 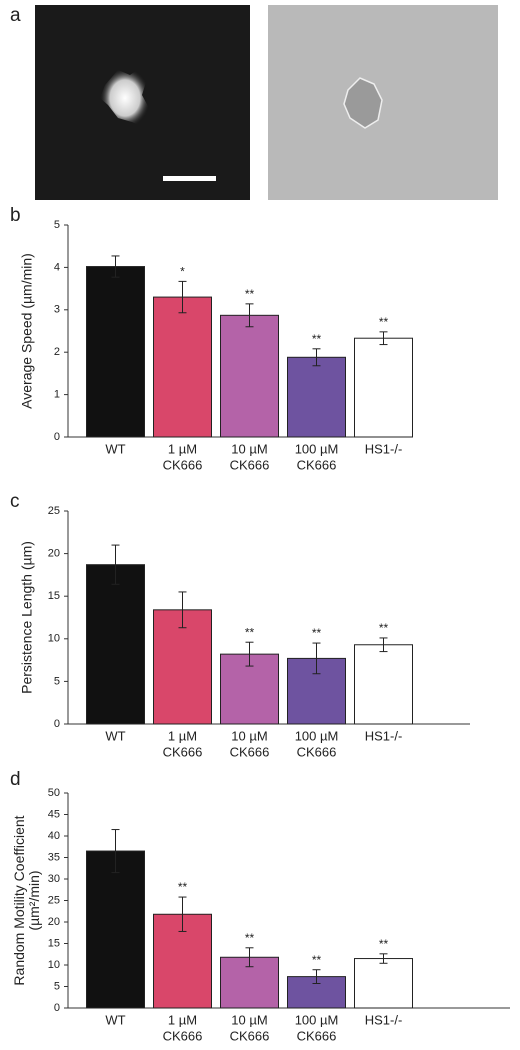 What do you see at coordinates (182, 272) in the screenshot?
I see `significance: *` at bounding box center [182, 272].